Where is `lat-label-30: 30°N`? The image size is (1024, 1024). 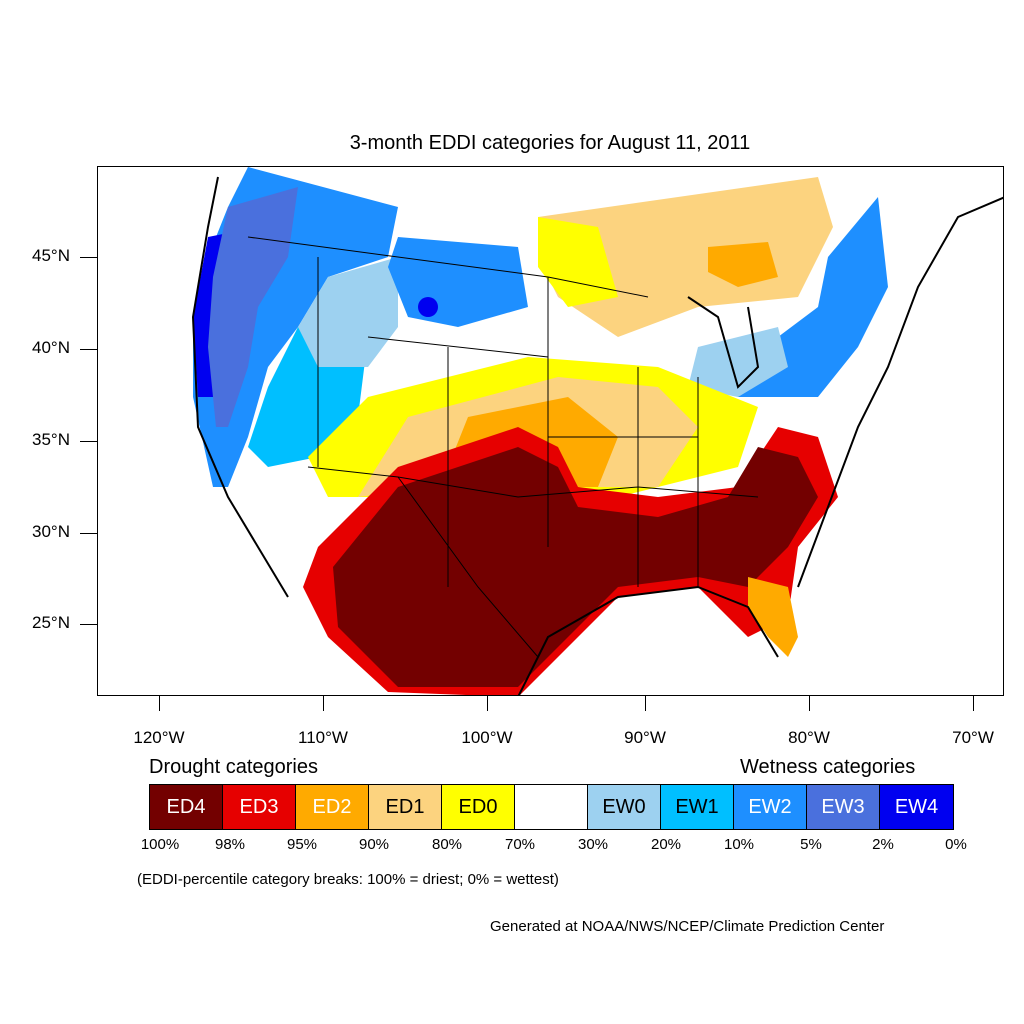 lat-label-30: 30°N is located at coordinates (51, 531).